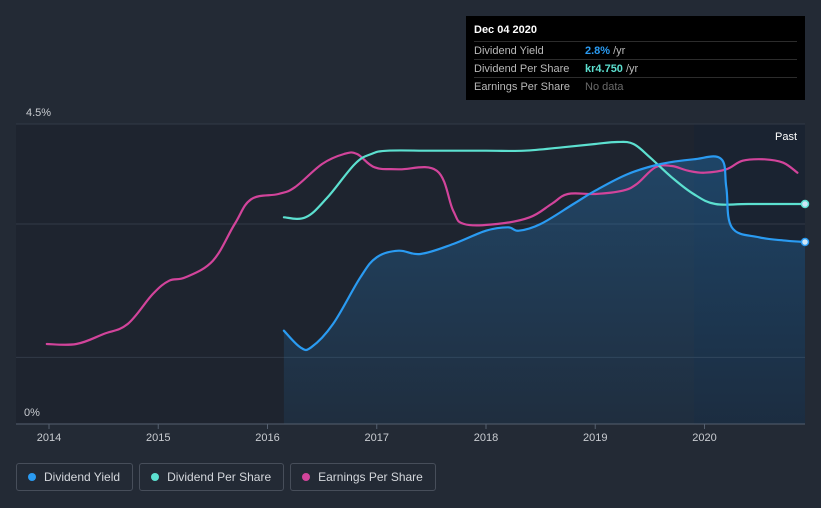  I want to click on dividend-per-share-line, so click(544, 180).